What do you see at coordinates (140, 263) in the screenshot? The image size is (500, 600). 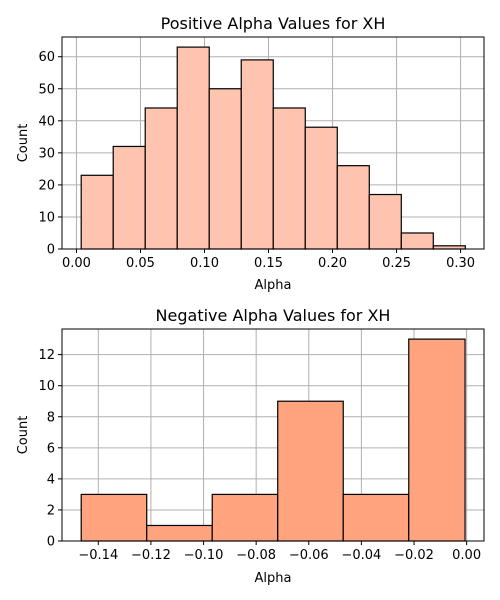 I see `x-tick-label: 0.05` at bounding box center [140, 263].